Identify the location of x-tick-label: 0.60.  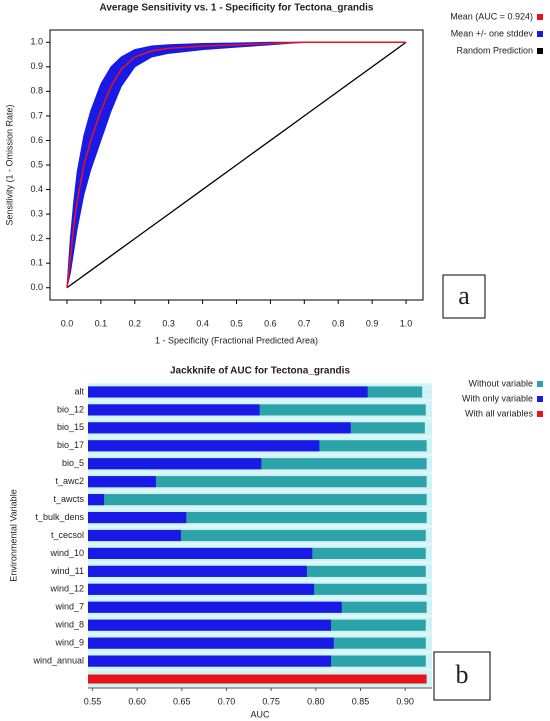
(137, 701).